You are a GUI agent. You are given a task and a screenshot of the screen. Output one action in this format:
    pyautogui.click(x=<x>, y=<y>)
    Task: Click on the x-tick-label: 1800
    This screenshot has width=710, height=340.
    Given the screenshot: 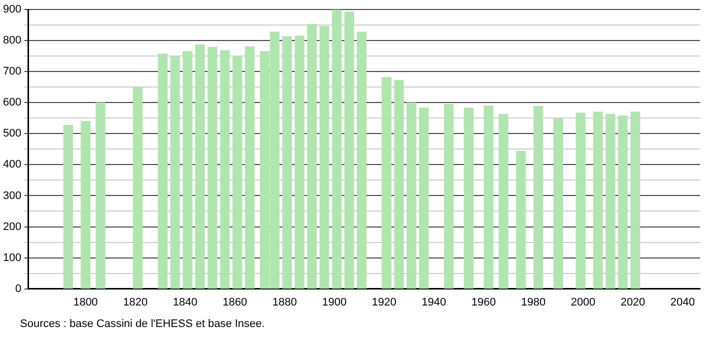 What is the action you would take?
    pyautogui.click(x=85, y=302)
    